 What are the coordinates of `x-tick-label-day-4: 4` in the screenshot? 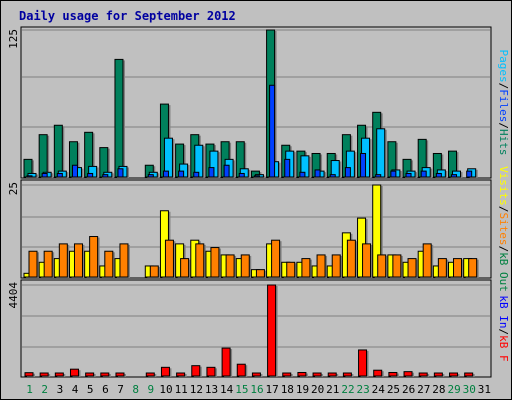 It's located at (75, 389).